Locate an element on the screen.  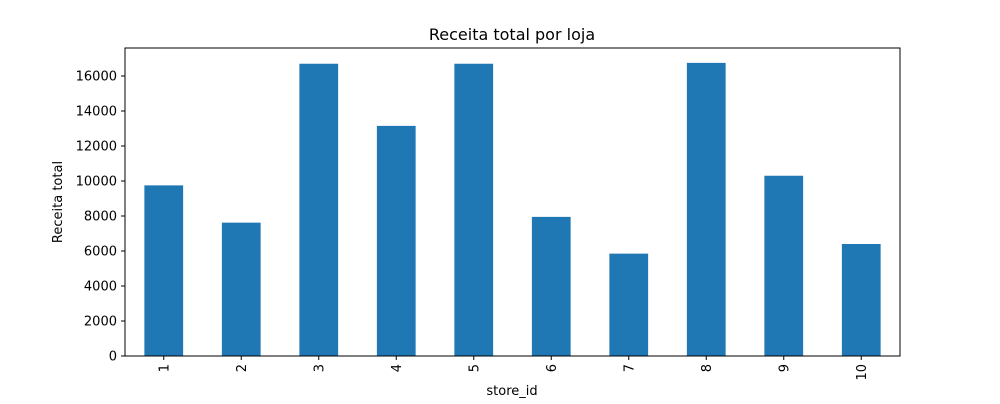
y-tick-label: 0 is located at coordinates (113, 357).